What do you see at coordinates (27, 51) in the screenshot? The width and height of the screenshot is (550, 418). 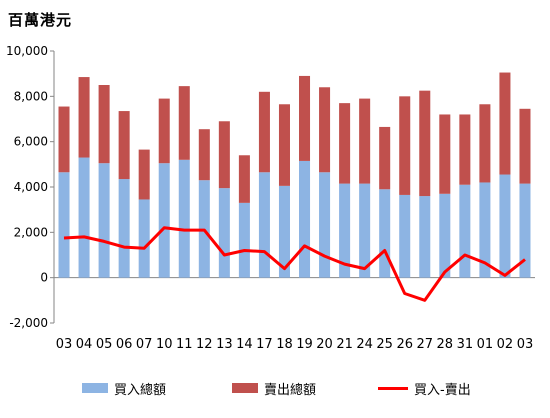 I see `y-tick-label: 10,000` at bounding box center [27, 51].